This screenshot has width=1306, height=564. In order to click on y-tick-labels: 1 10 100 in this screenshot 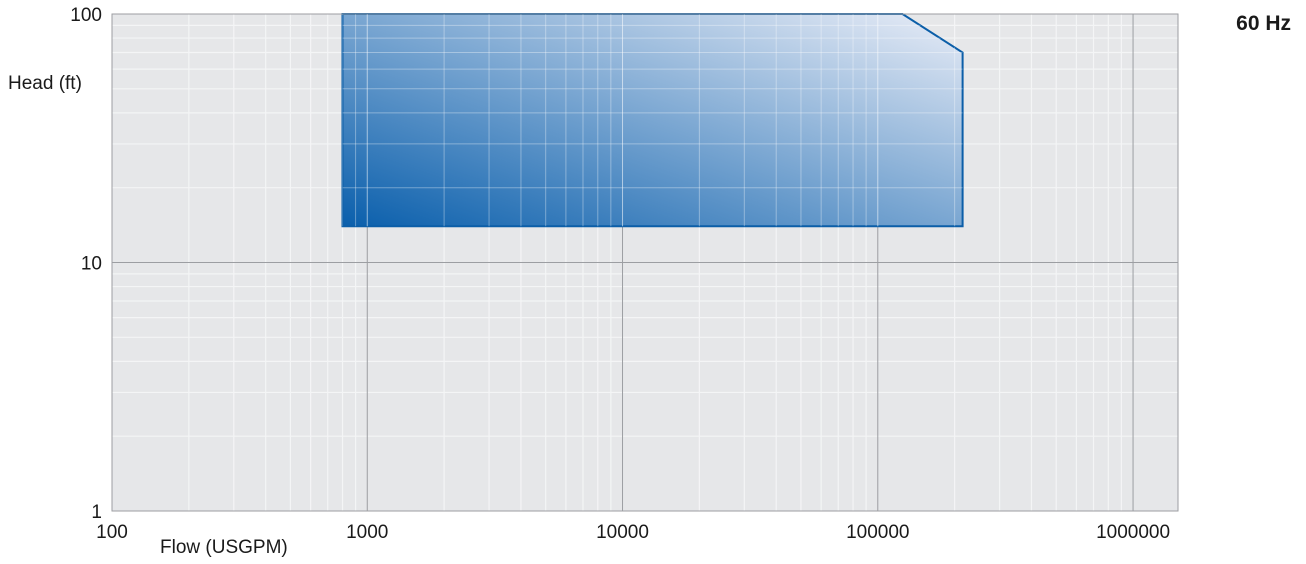, I will do `click(86, 264)`.